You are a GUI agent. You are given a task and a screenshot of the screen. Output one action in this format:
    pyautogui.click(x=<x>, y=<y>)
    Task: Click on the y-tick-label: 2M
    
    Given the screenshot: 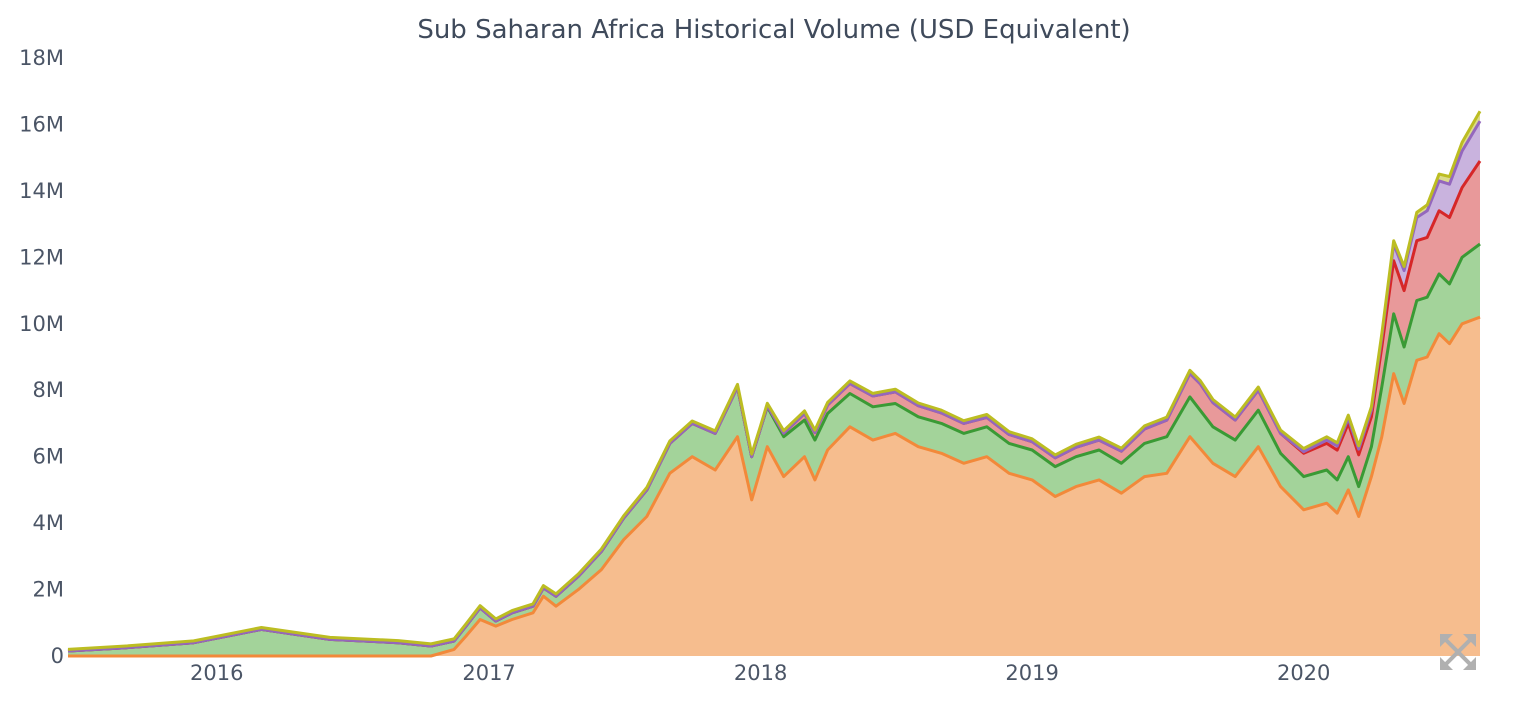 What is the action you would take?
    pyautogui.click(x=48, y=590)
    